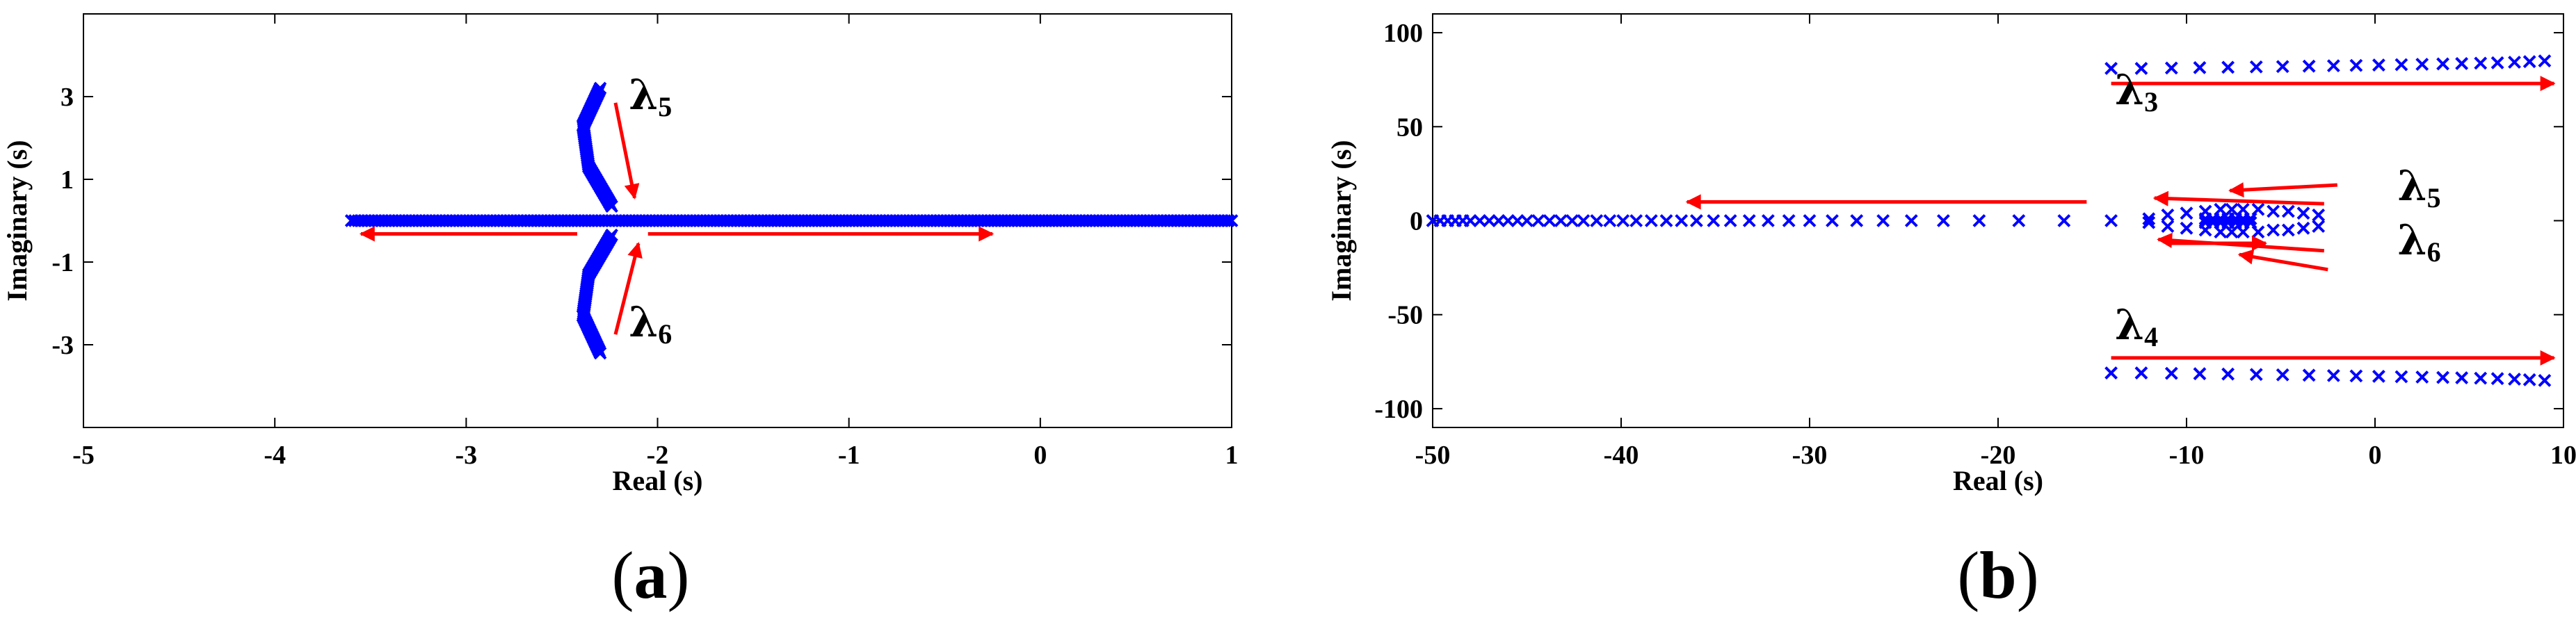 This screenshot has width=2576, height=620. I want to click on x-tick-label: -50, so click(1433, 456).